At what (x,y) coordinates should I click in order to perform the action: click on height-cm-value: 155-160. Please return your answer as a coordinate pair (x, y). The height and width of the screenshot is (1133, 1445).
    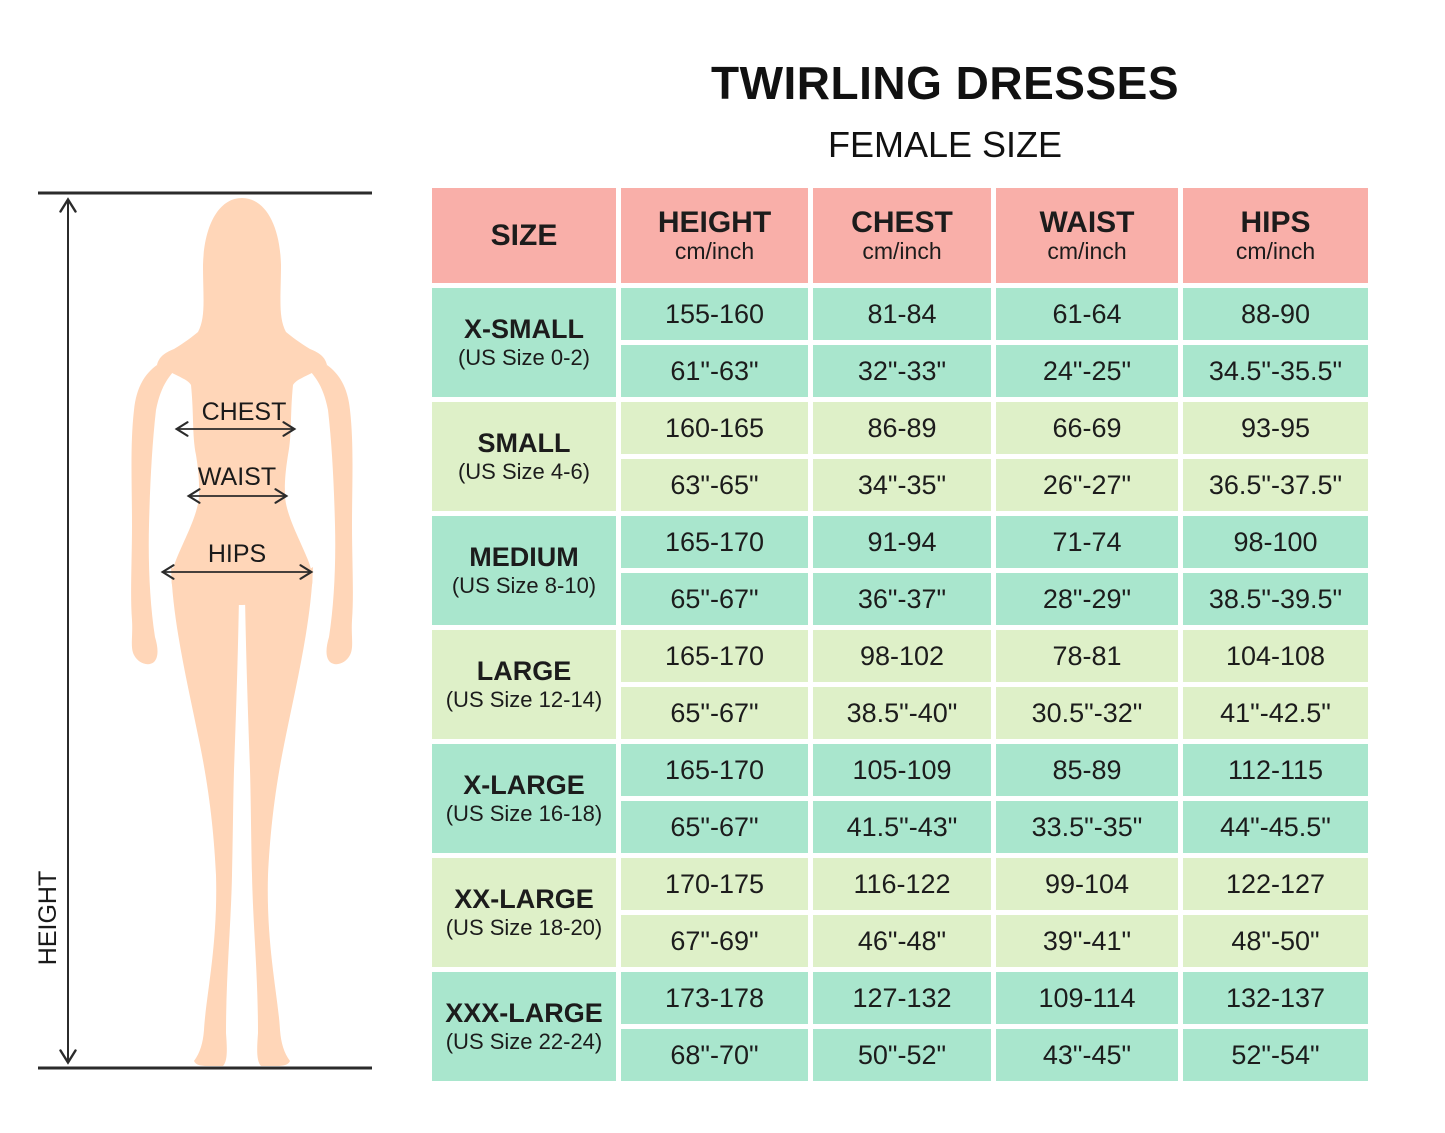
    Looking at the image, I should click on (714, 314).